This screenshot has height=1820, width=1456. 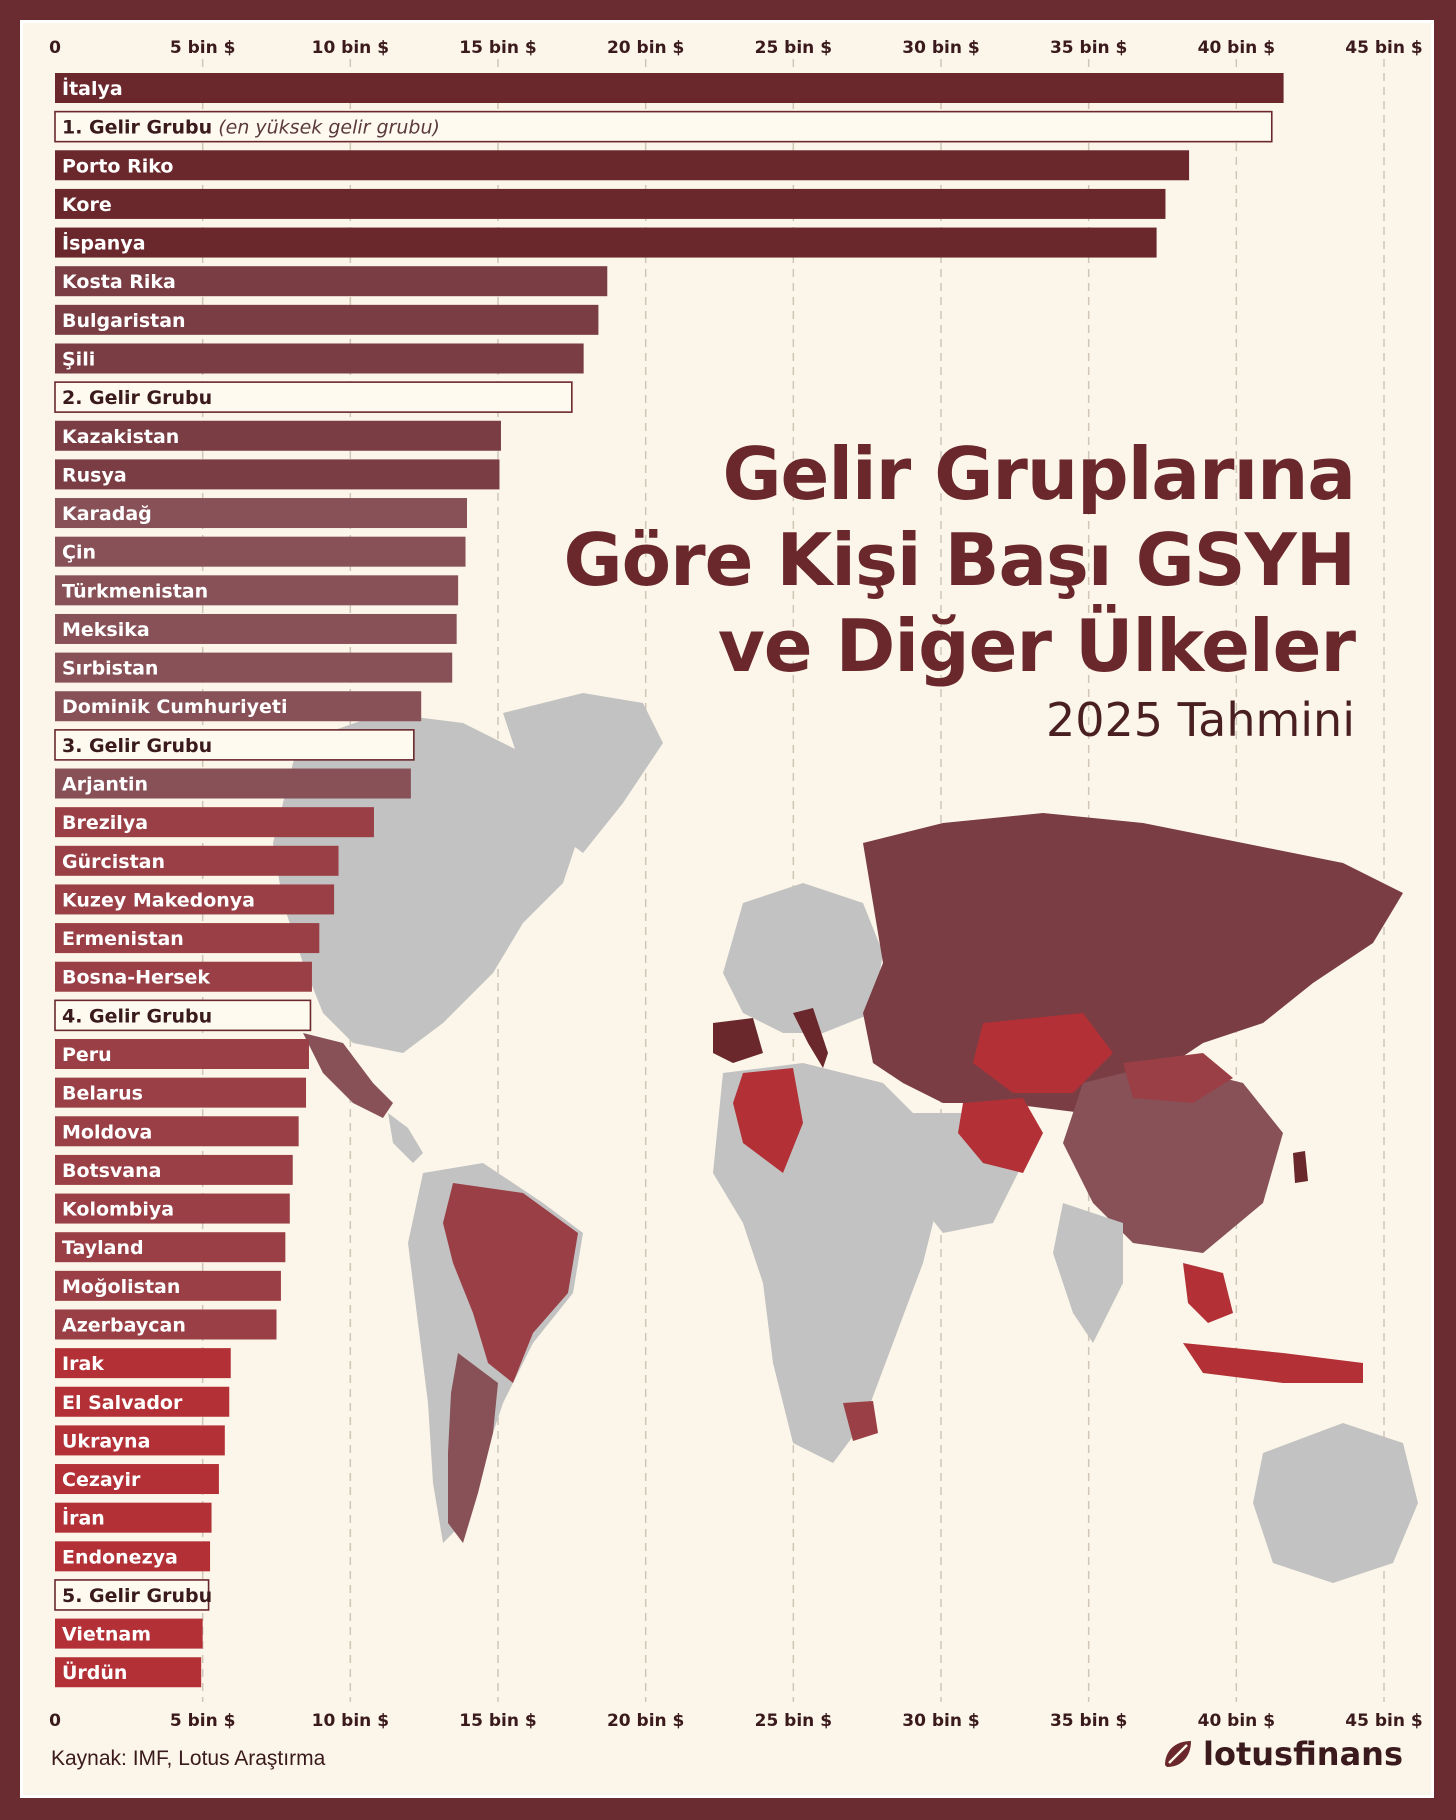 I want to click on country-bar: Irak, so click(x=143, y=1363).